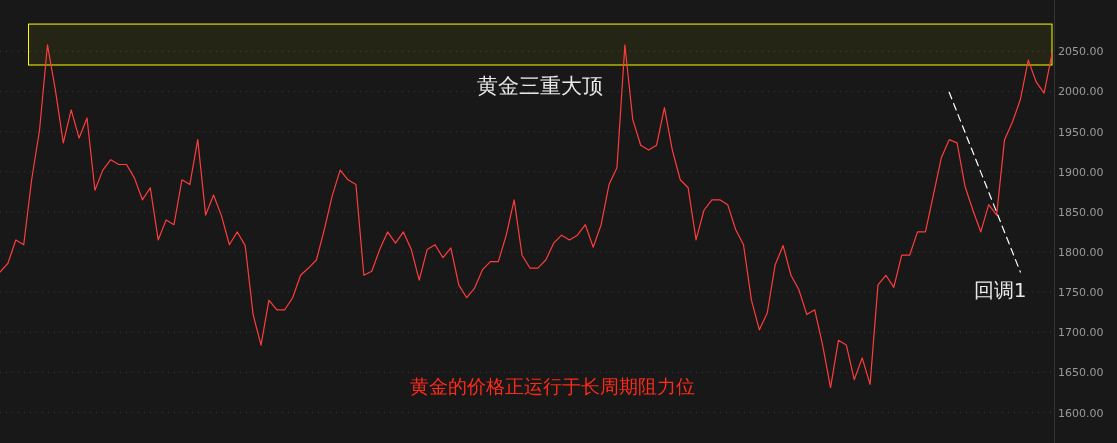  What do you see at coordinates (1081, 373) in the screenshot?
I see `y-tick-label: 1650.00` at bounding box center [1081, 373].